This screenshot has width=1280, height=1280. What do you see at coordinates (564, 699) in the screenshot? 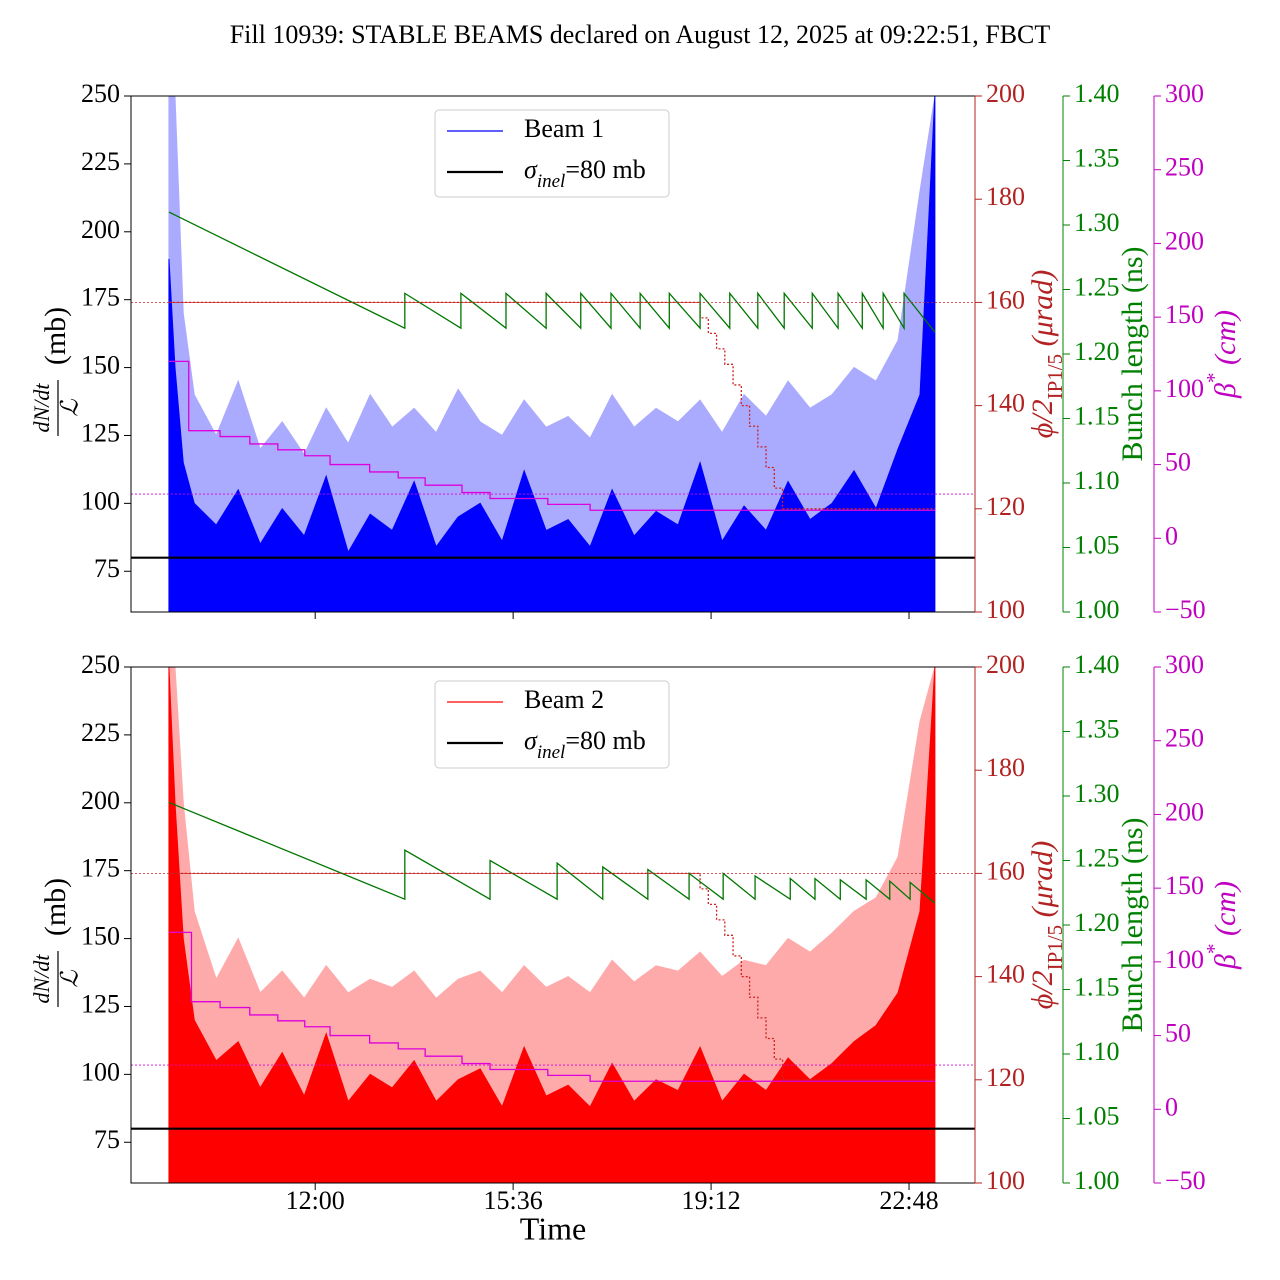
I see `legend-label: Beam 2` at bounding box center [564, 699].